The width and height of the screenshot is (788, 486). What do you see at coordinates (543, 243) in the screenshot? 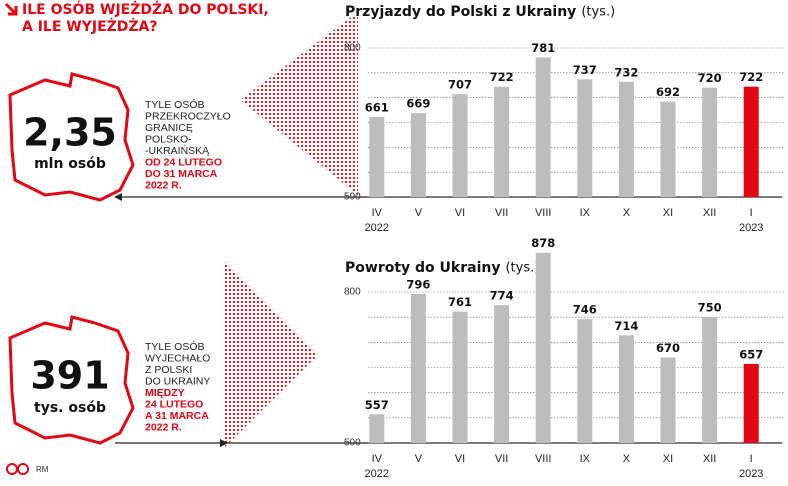
I see `value-label: 878` at bounding box center [543, 243].